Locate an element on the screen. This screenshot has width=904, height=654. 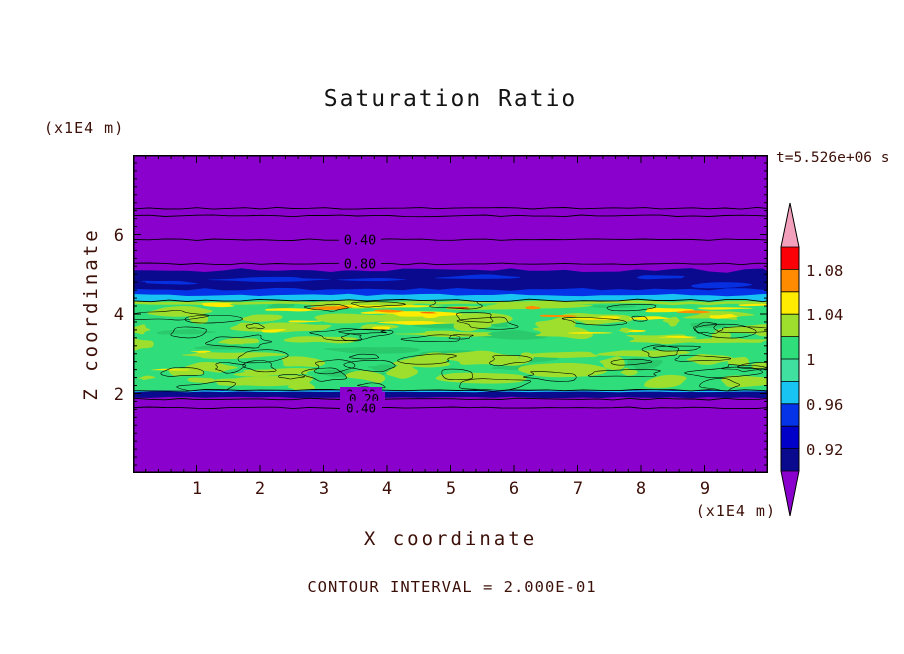
colorbar-outline is located at coordinates (790, 359).